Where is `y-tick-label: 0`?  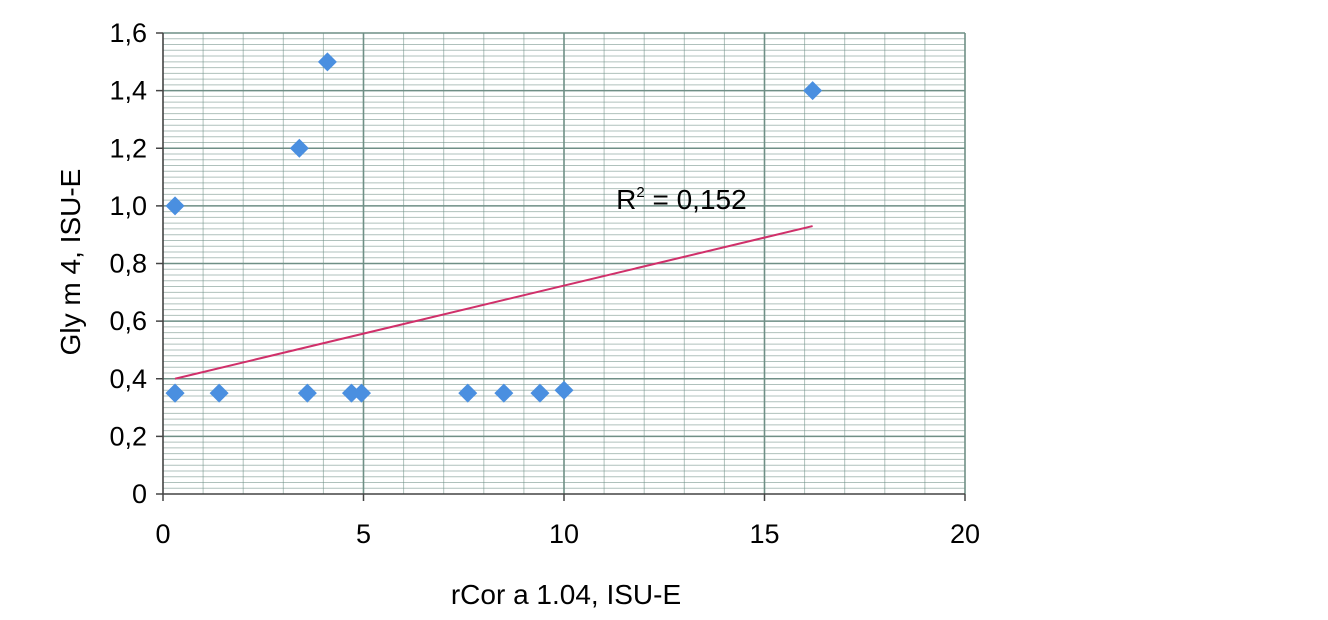 y-tick-label: 0 is located at coordinates (139, 494).